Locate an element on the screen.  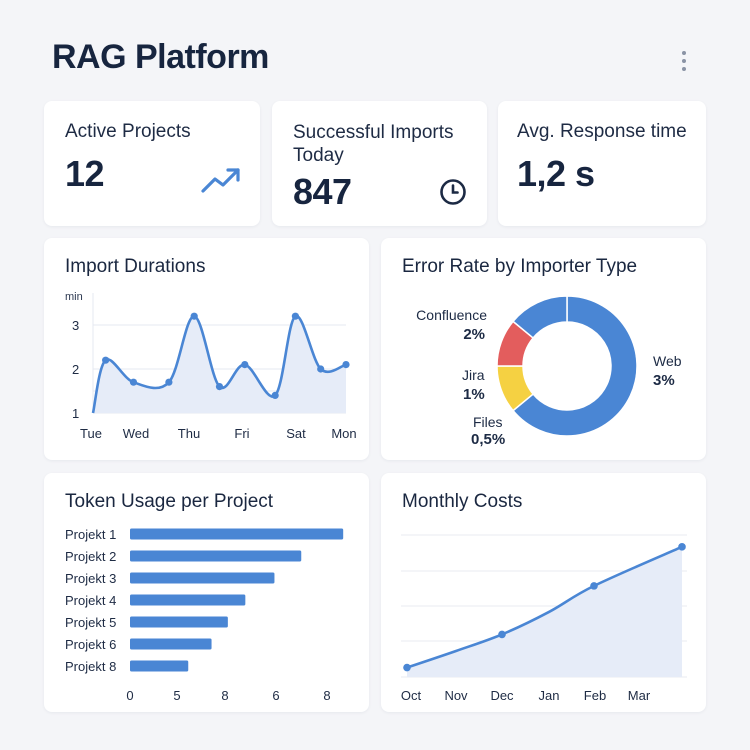
label-name: Jira is located at coordinates (473, 375).